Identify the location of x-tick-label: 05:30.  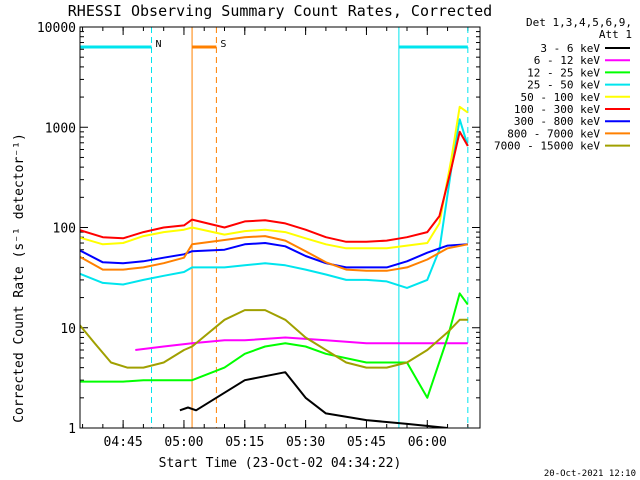
(305, 442).